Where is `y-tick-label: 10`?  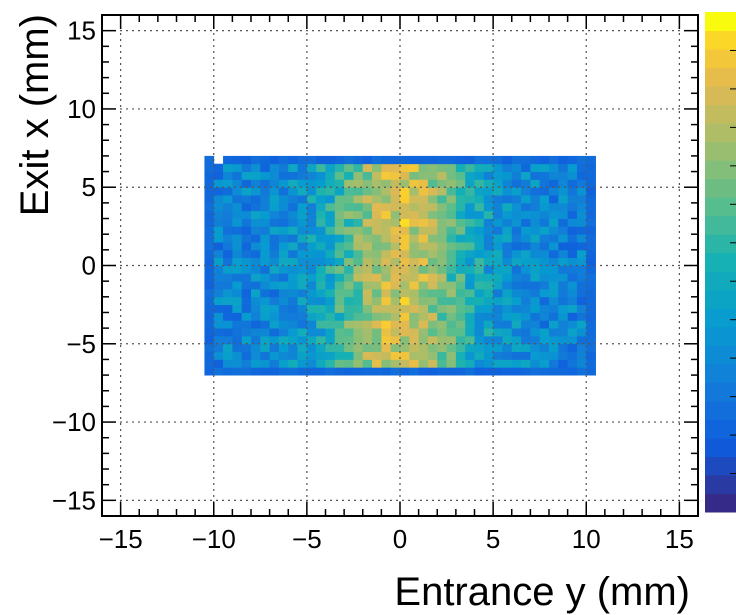 y-tick-label: 10 is located at coordinates (81, 109).